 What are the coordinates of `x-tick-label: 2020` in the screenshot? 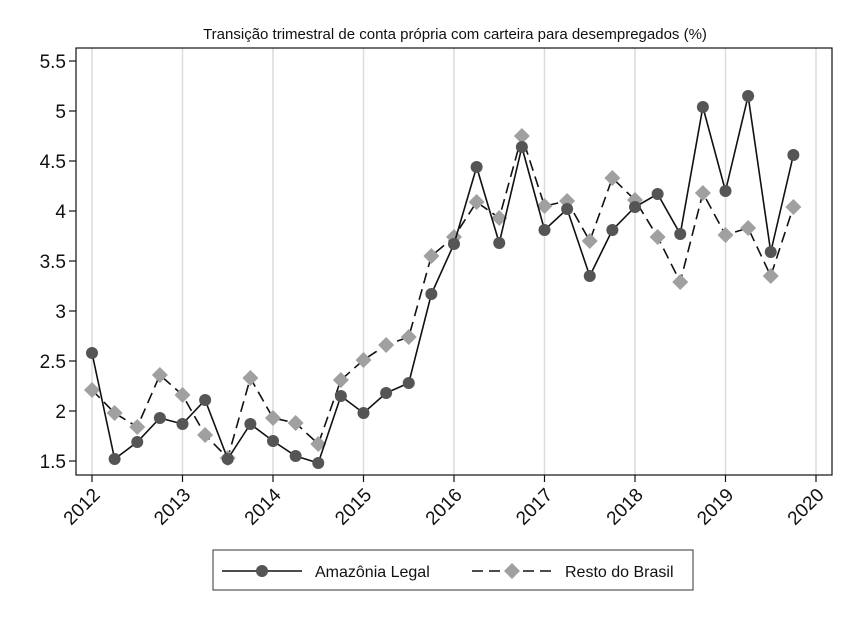 It's located at (806, 507).